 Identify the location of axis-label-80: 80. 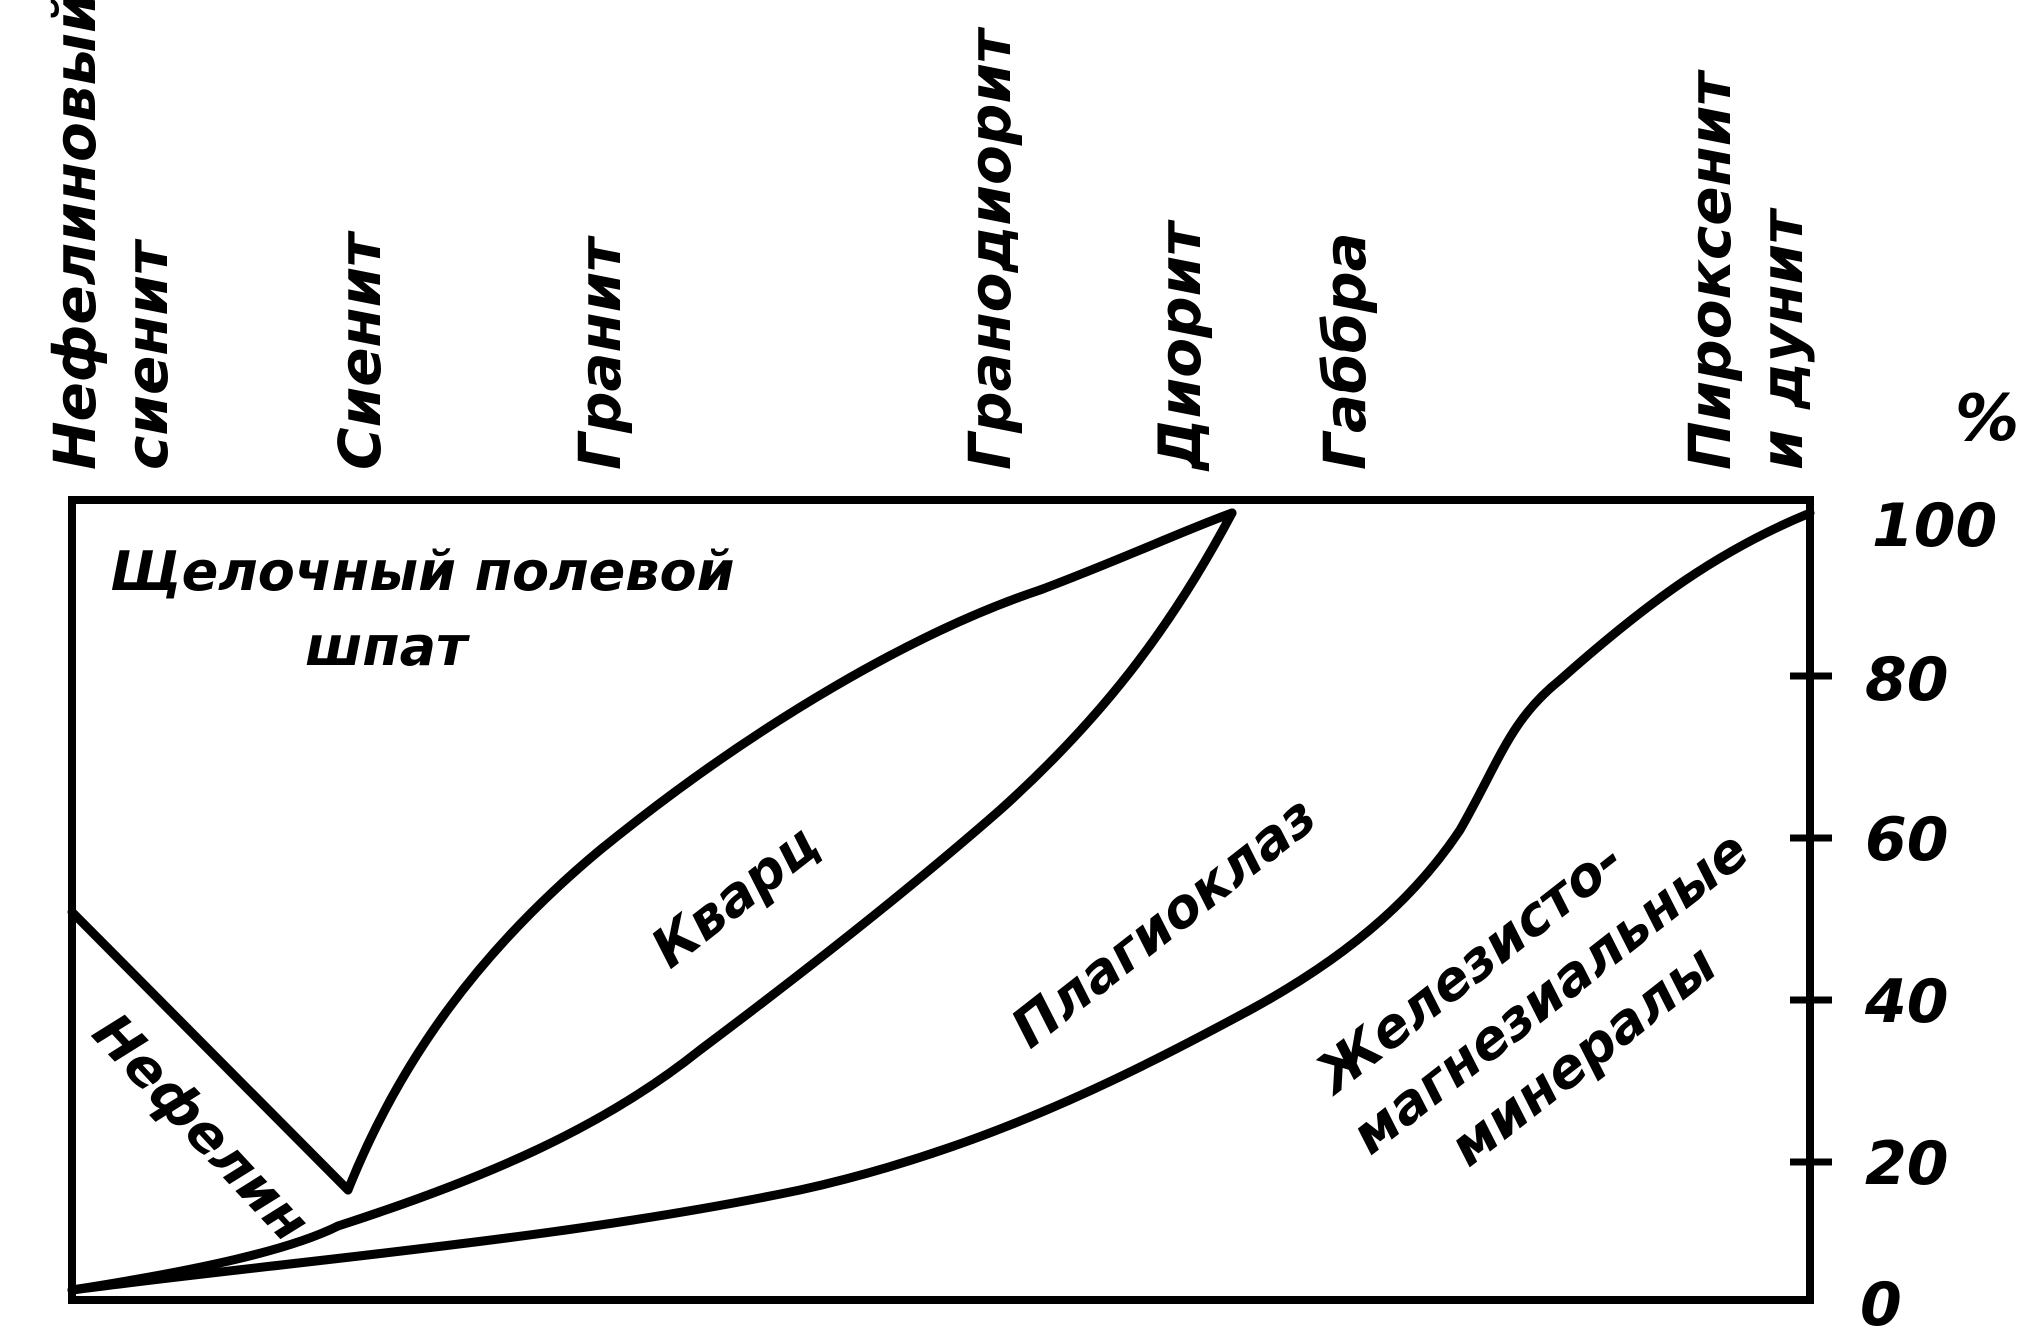
(1907, 680).